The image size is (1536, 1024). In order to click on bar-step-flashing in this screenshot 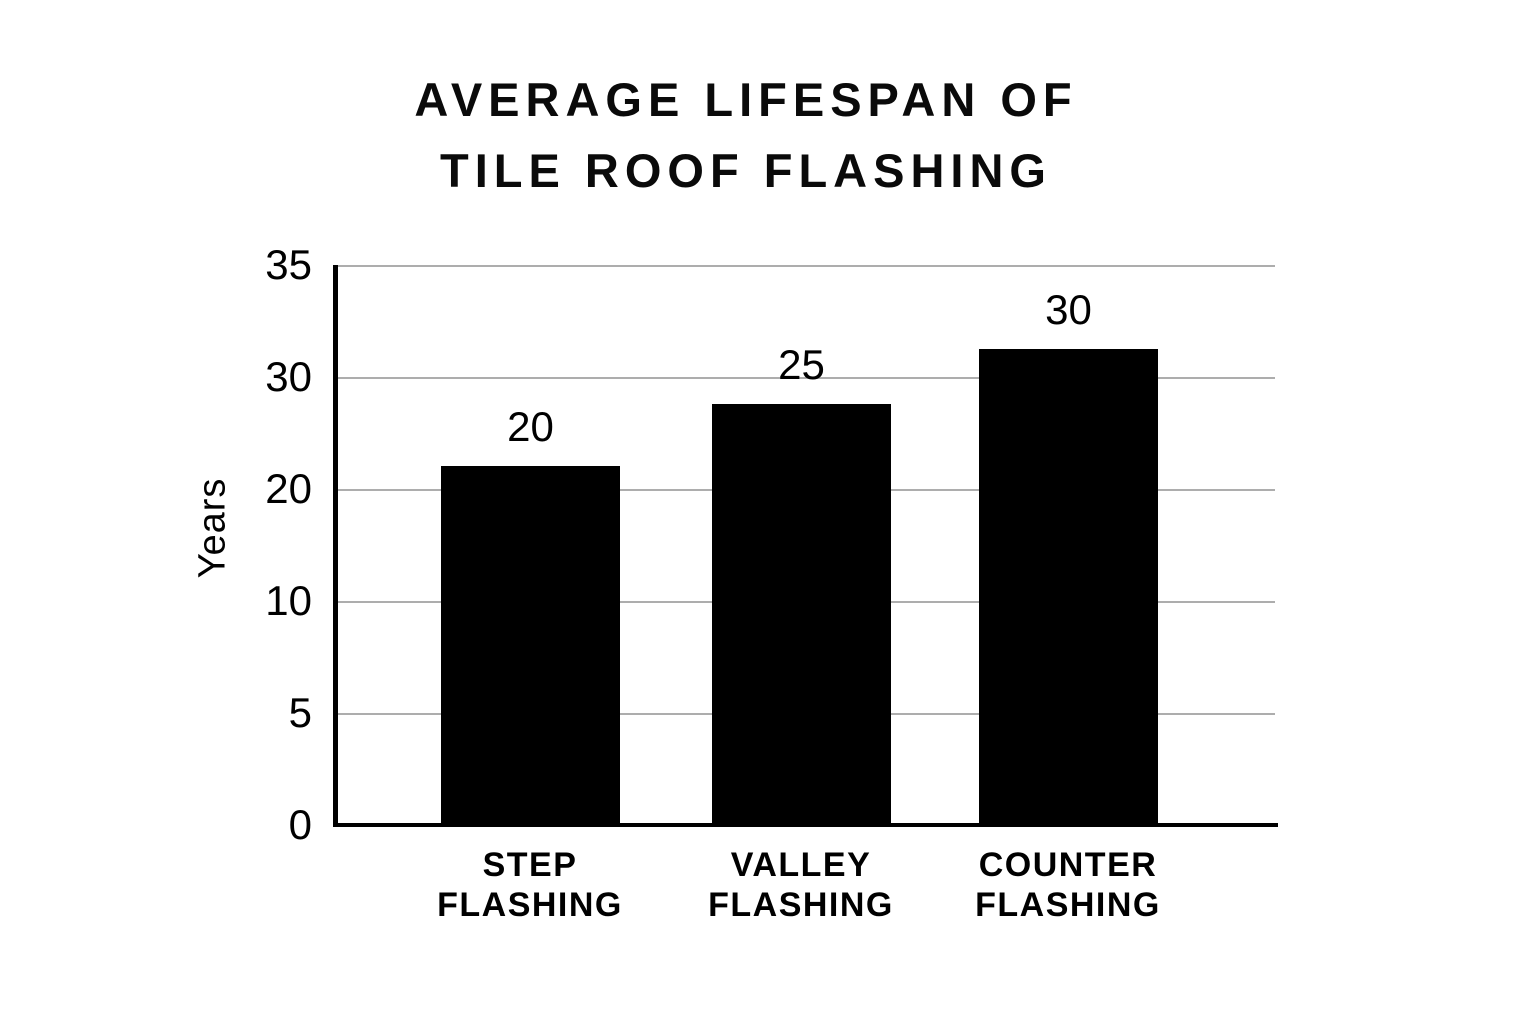, I will do `click(530, 645)`.